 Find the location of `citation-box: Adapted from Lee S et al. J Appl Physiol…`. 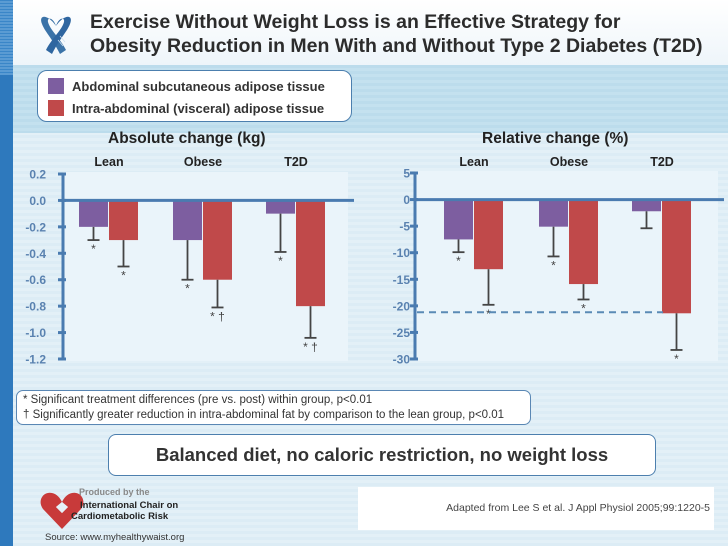

citation-box: Adapted from Lee S et al. J Appl Physiol… is located at coordinates (536, 508).